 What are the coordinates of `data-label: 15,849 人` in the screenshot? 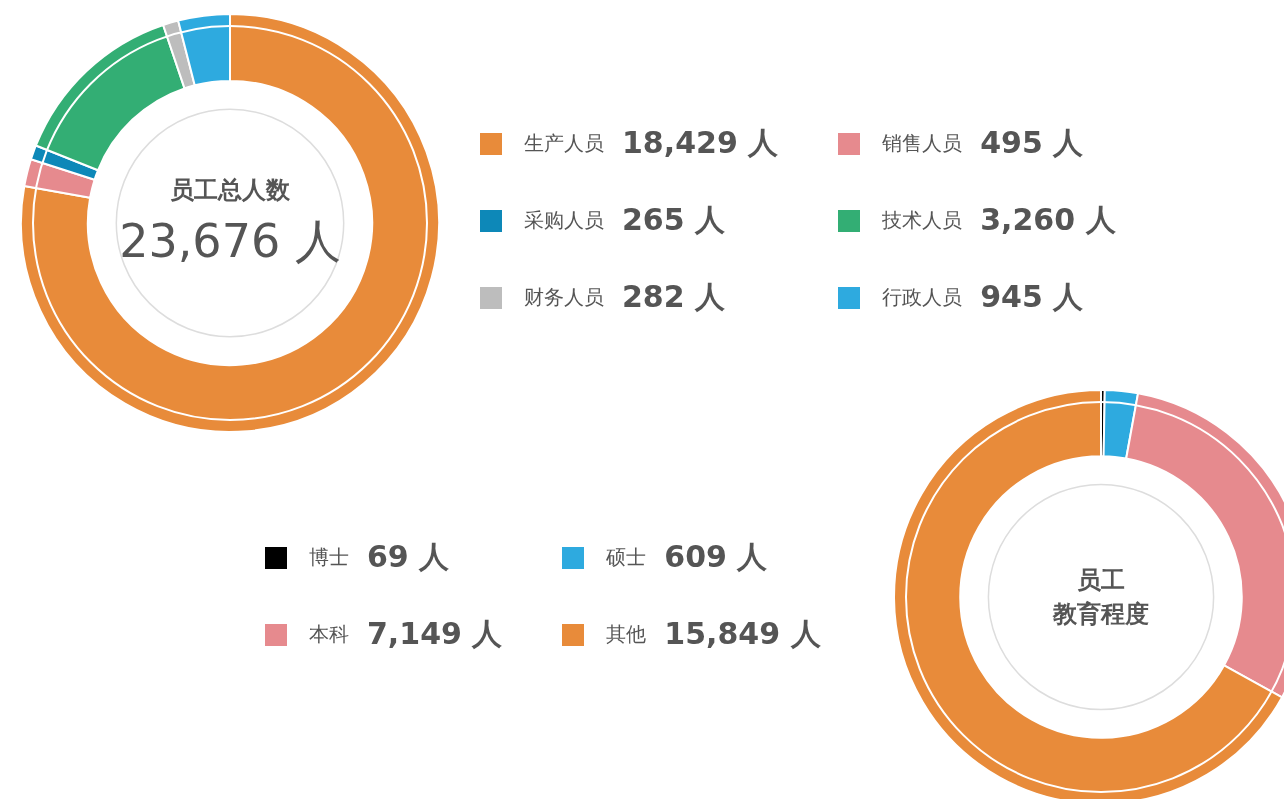 It's located at (742, 634).